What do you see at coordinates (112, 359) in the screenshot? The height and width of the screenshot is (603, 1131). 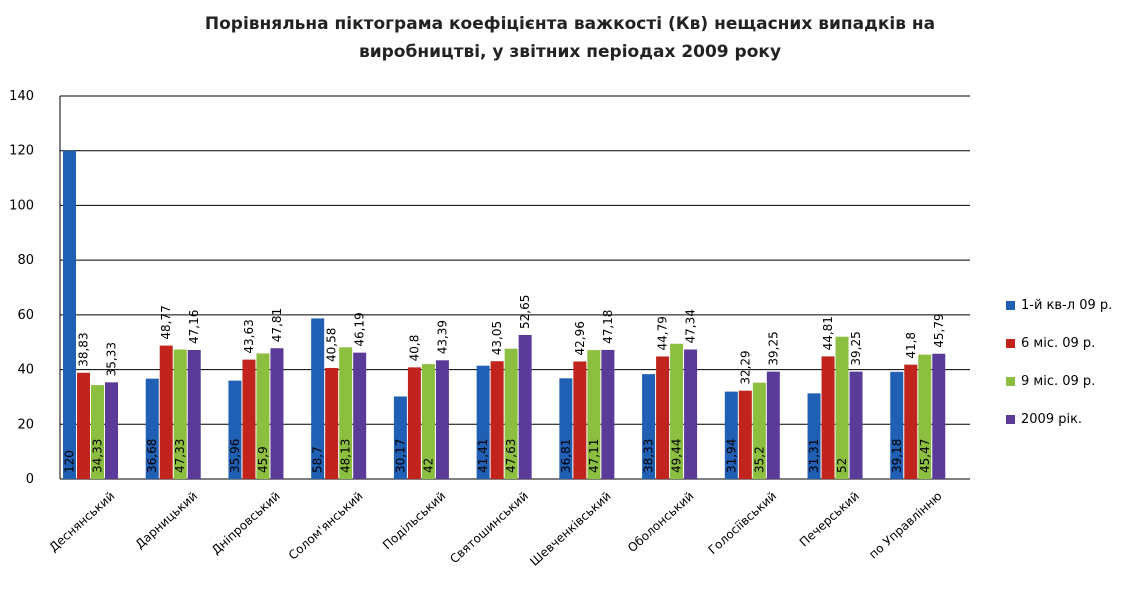 I see `data-label: 35,33` at bounding box center [112, 359].